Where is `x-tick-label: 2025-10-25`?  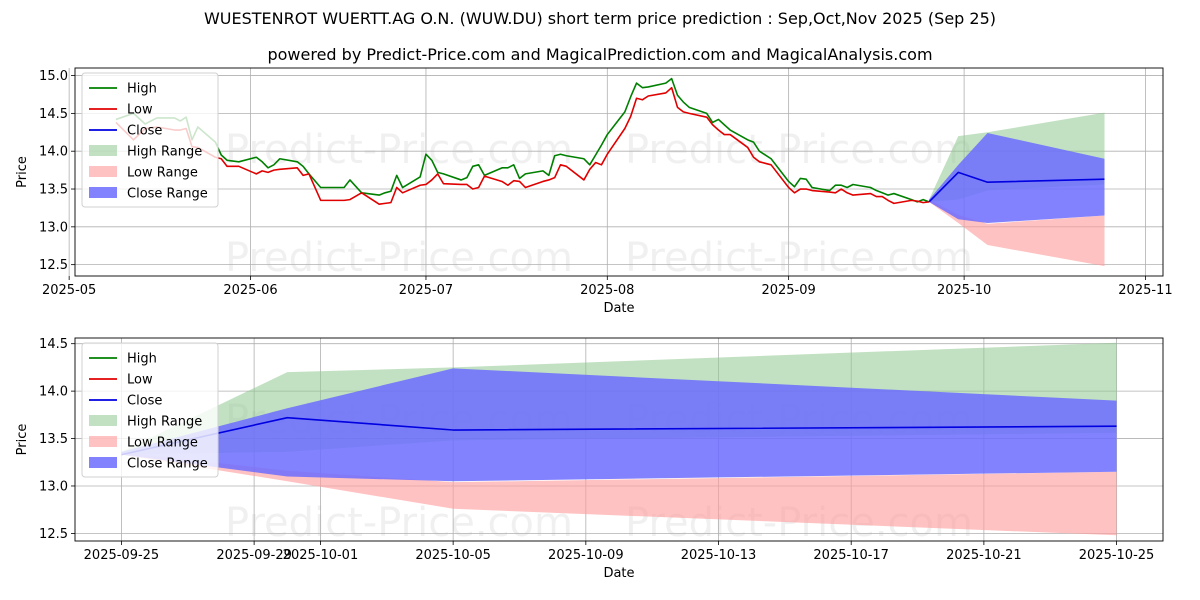 x-tick-label: 2025-10-25 is located at coordinates (1117, 555).